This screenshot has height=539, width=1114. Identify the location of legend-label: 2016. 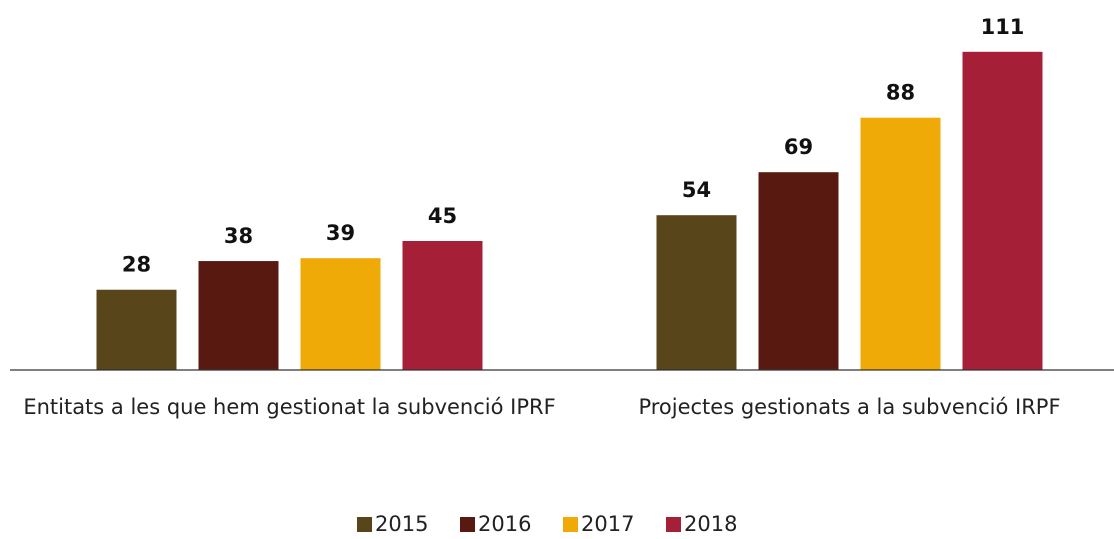
(504, 524).